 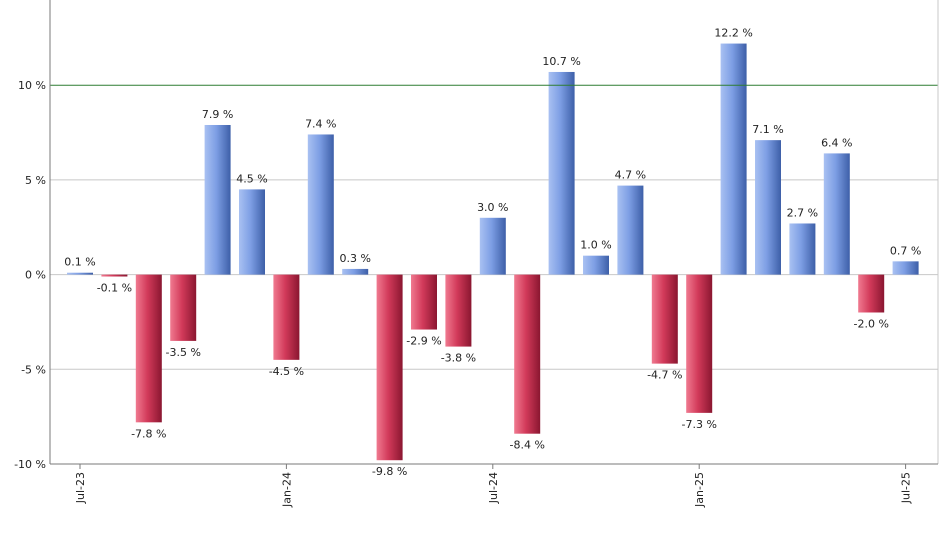 What do you see at coordinates (733, 33) in the screenshot?
I see `bar-value-label: 12.2 %` at bounding box center [733, 33].